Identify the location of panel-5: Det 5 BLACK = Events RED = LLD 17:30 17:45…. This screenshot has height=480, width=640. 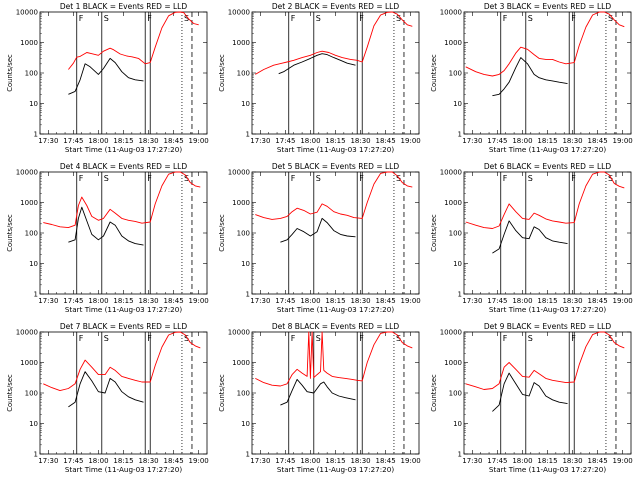
(319, 238).